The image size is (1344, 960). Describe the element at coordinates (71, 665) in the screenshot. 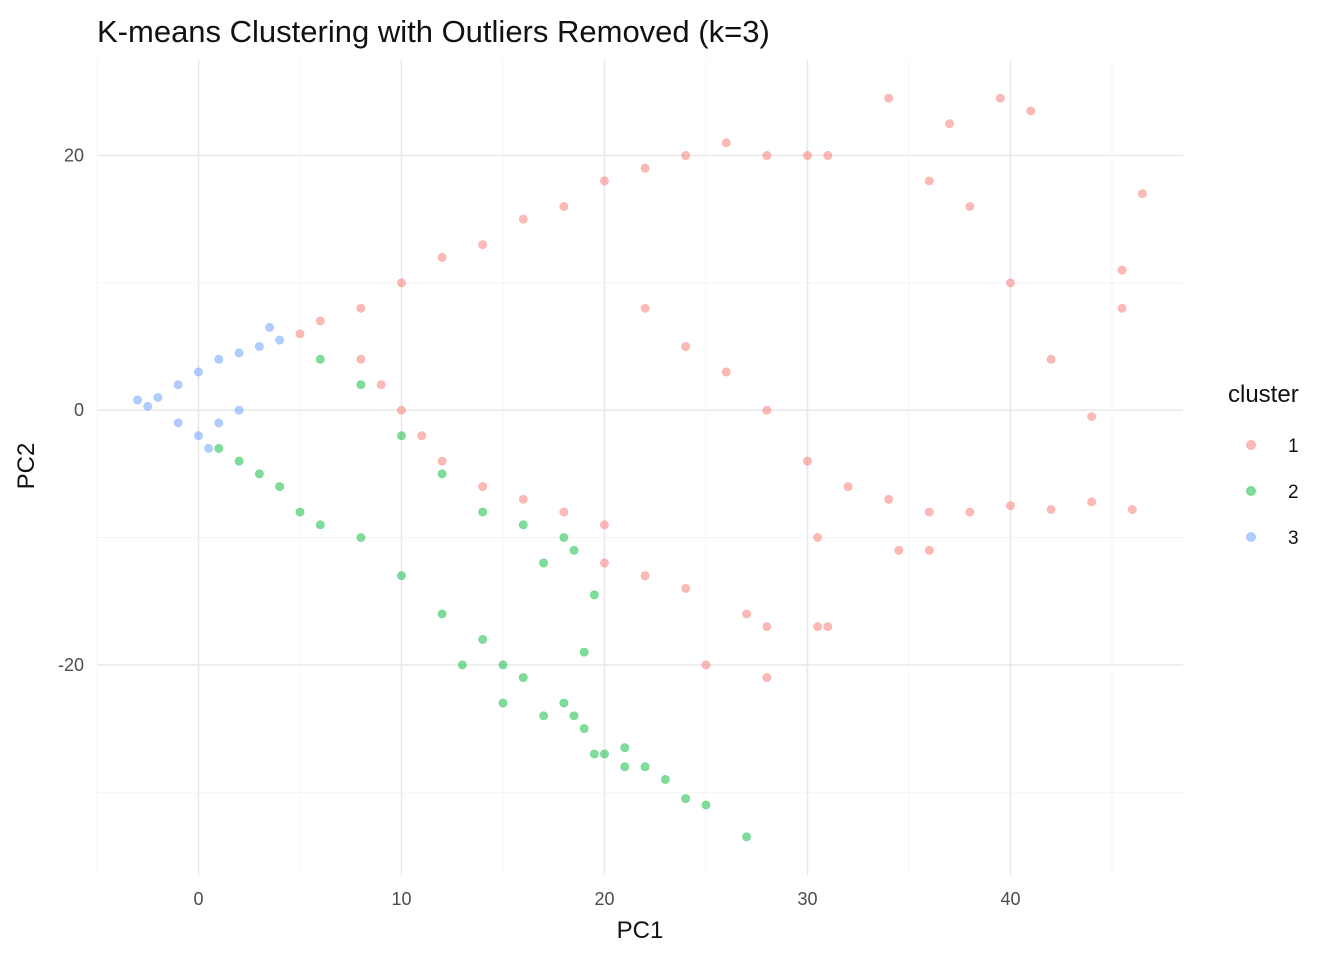

I see `y-tick-label: -20` at that location.